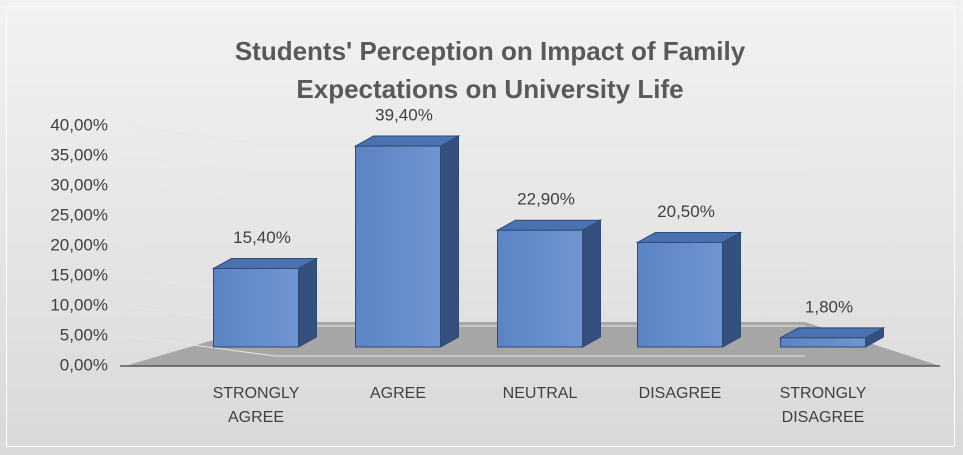 The width and height of the screenshot is (963, 455). I want to click on x-tick-label: AGREE, so click(397, 393).